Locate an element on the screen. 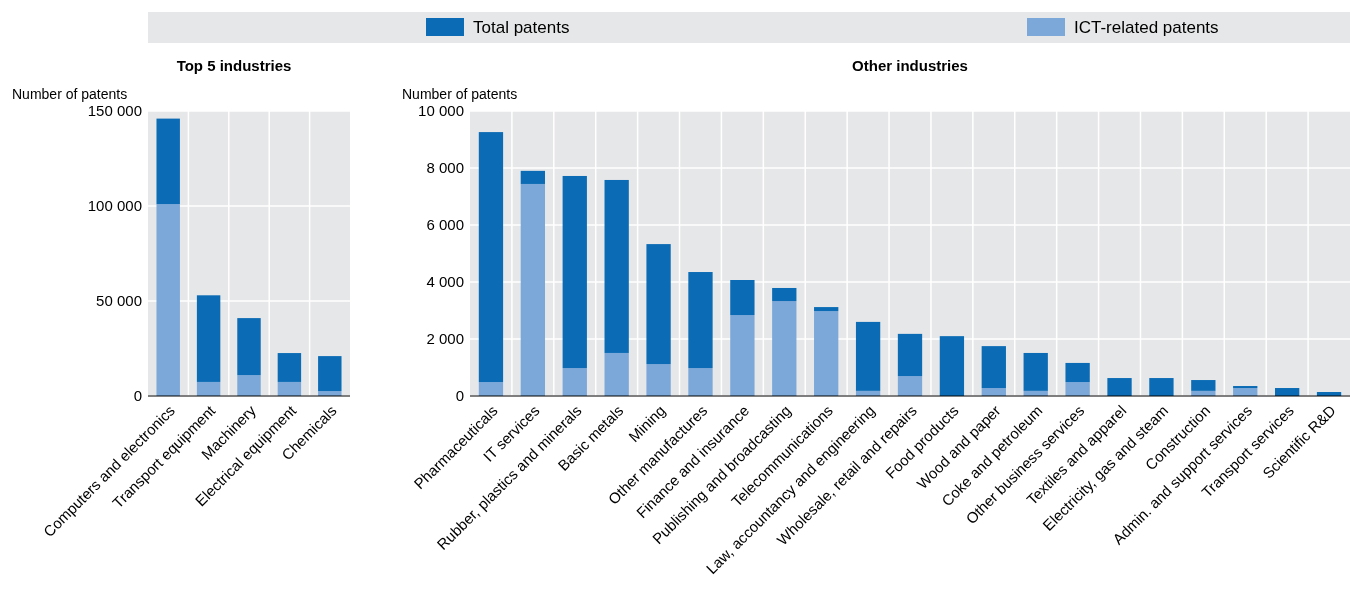 Image resolution: width=1350 pixels, height=599 pixels. y-tick-label: 150 000 is located at coordinates (114, 111).